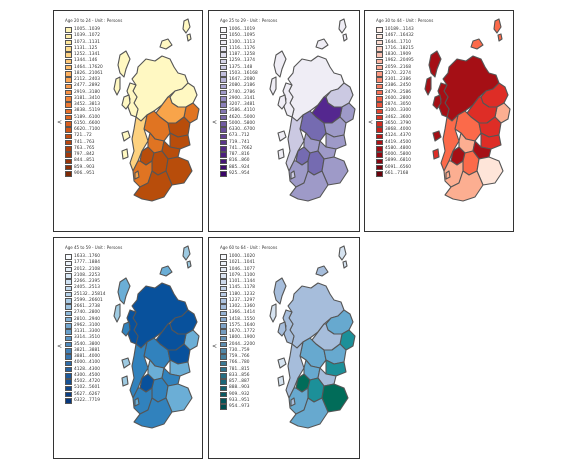 The image size is (566, 469). What do you see at coordinates (395, 161) in the screenshot?
I see `legend-item: 5899...6810` at bounding box center [395, 161].